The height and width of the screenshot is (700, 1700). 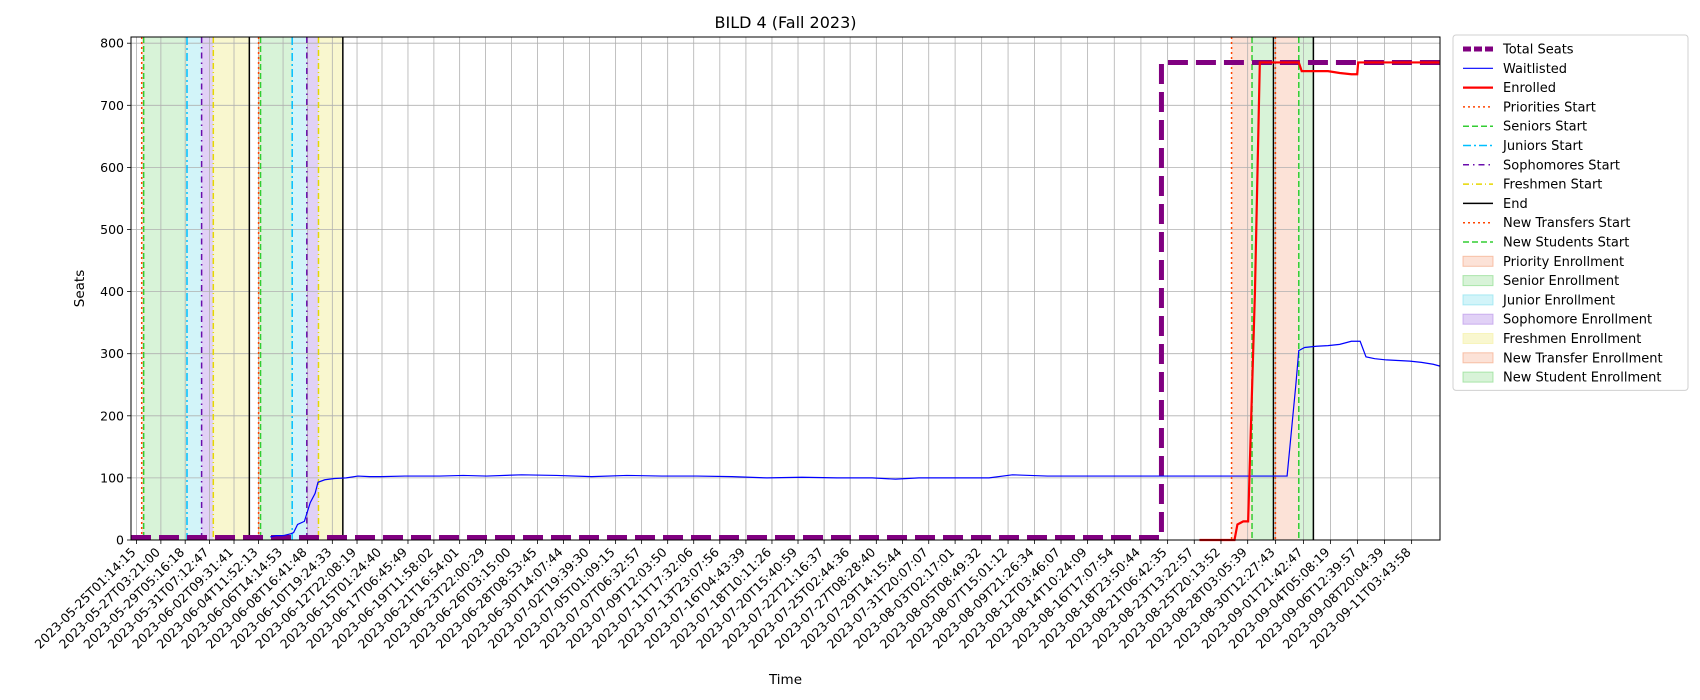 What do you see at coordinates (1582, 378) in the screenshot?
I see `legend-label-new-student-enrollment: New Student Enrollment` at bounding box center [1582, 378].